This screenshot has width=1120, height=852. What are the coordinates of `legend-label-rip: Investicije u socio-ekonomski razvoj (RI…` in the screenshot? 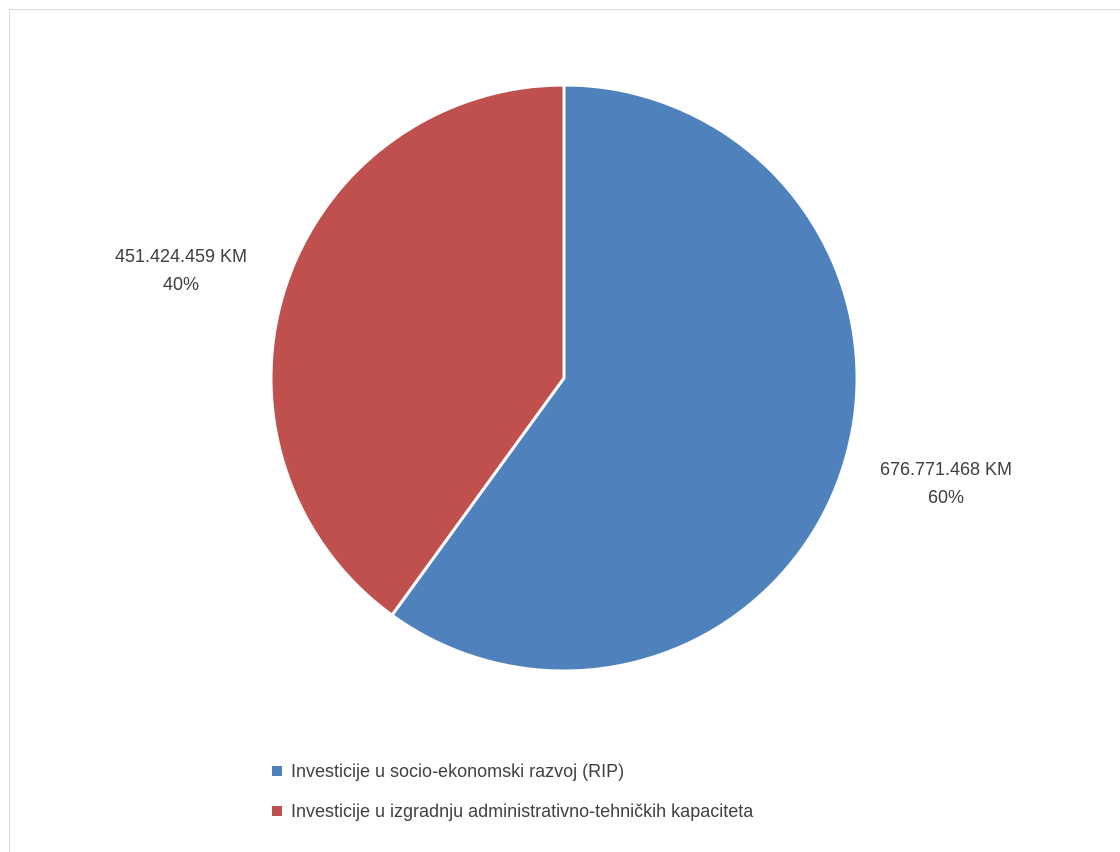 It's located at (458, 770).